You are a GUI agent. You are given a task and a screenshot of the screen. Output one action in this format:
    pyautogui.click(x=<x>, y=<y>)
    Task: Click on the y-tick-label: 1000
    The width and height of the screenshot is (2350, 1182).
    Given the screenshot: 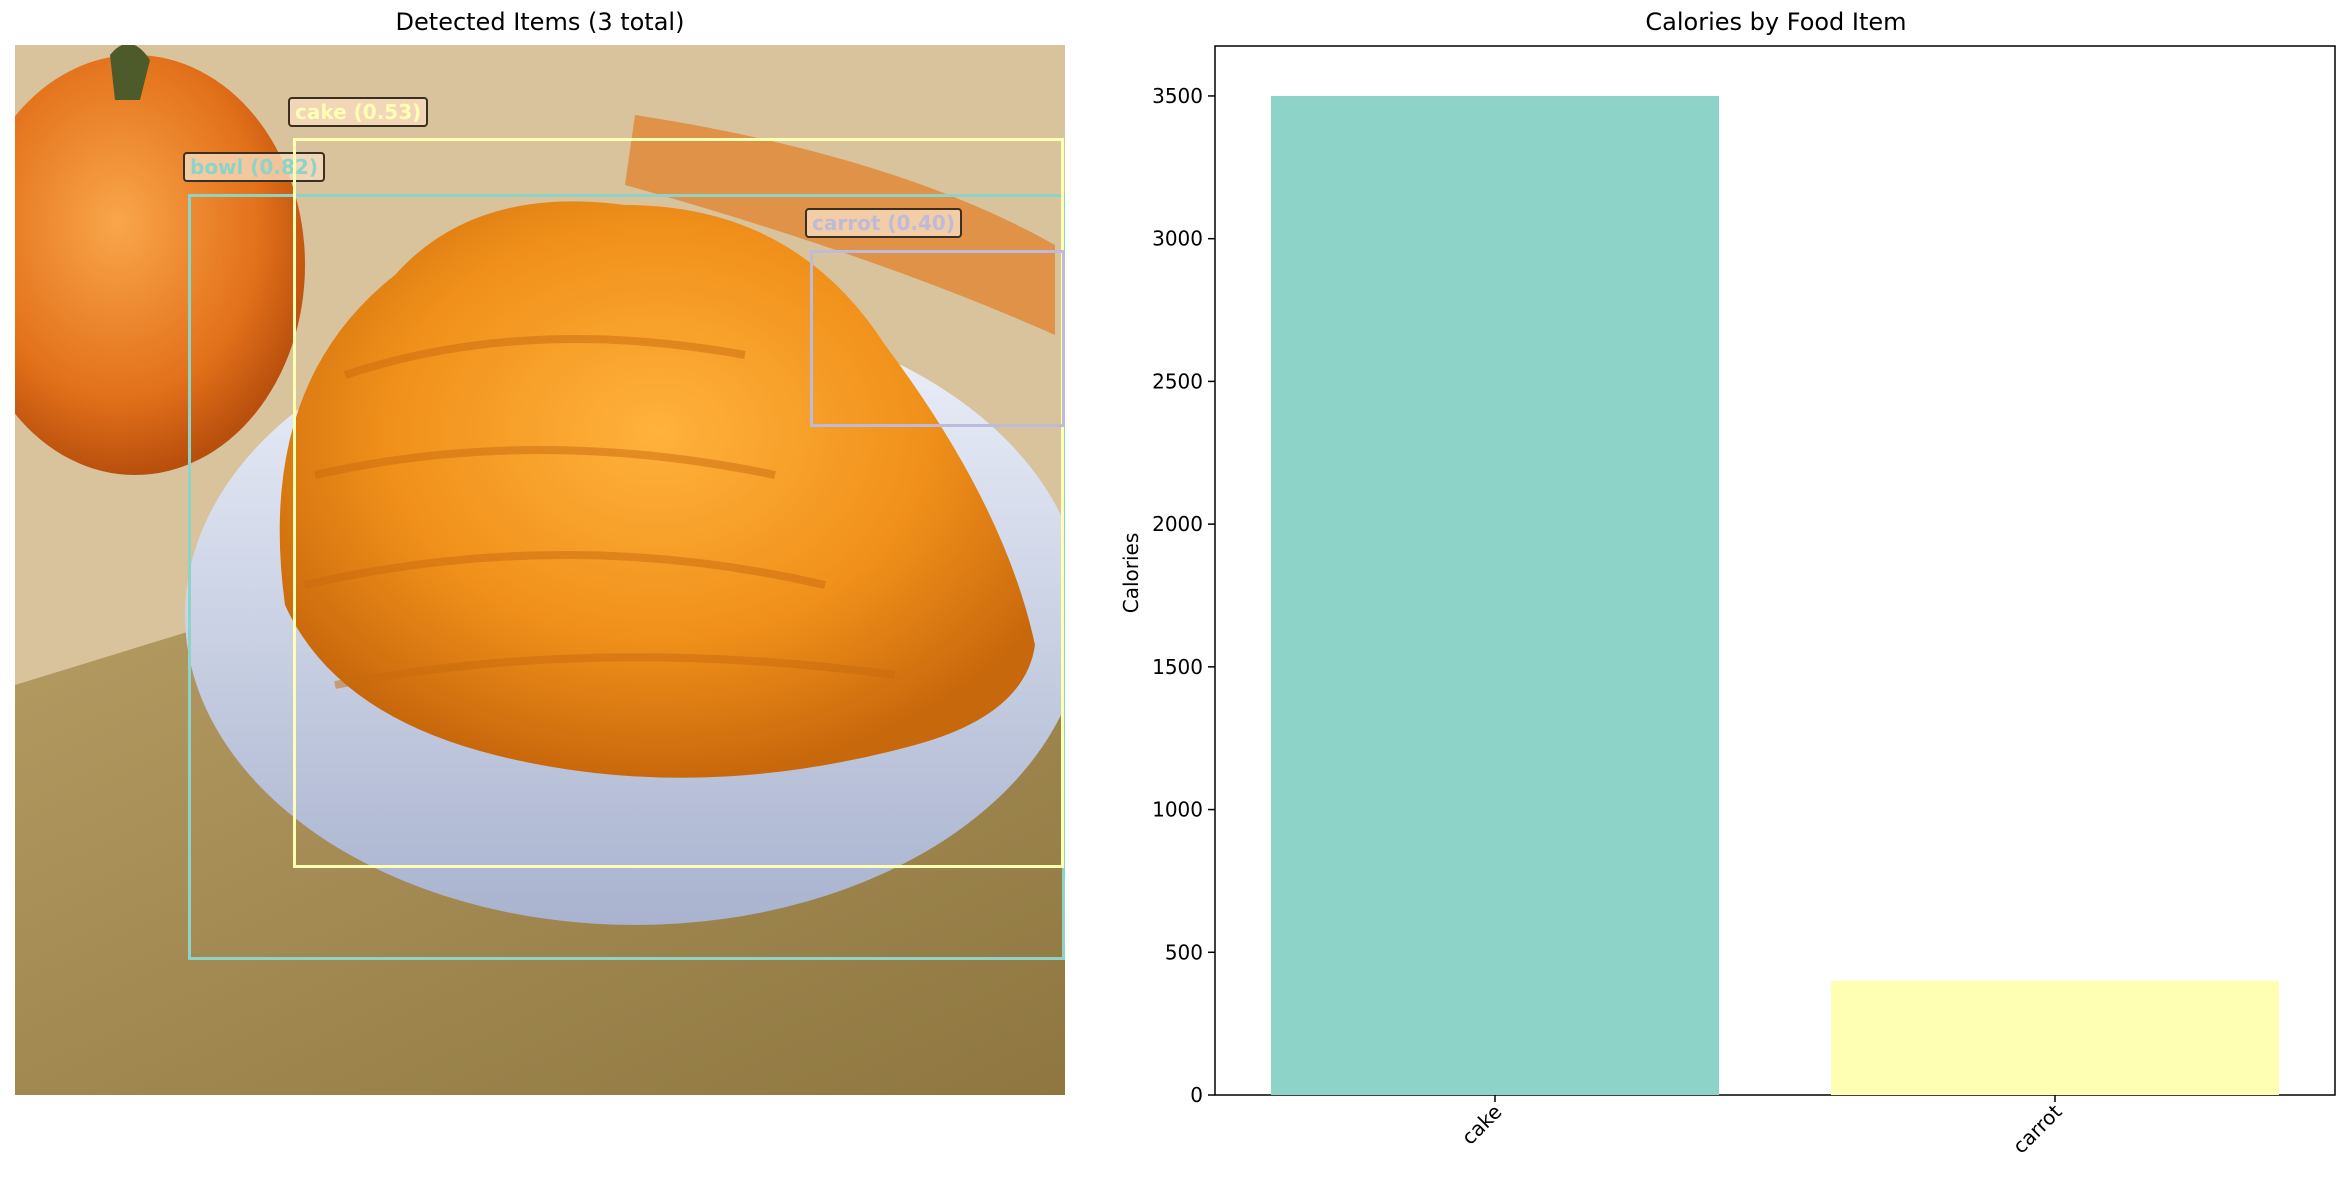 What is the action you would take?
    pyautogui.click(x=1177, y=810)
    